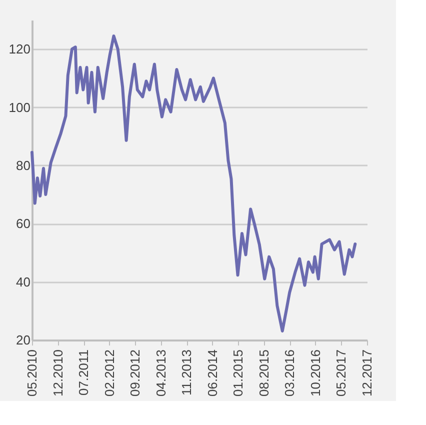  What do you see at coordinates (109, 373) in the screenshot?
I see `x-tick-label: 02.2012` at bounding box center [109, 373].